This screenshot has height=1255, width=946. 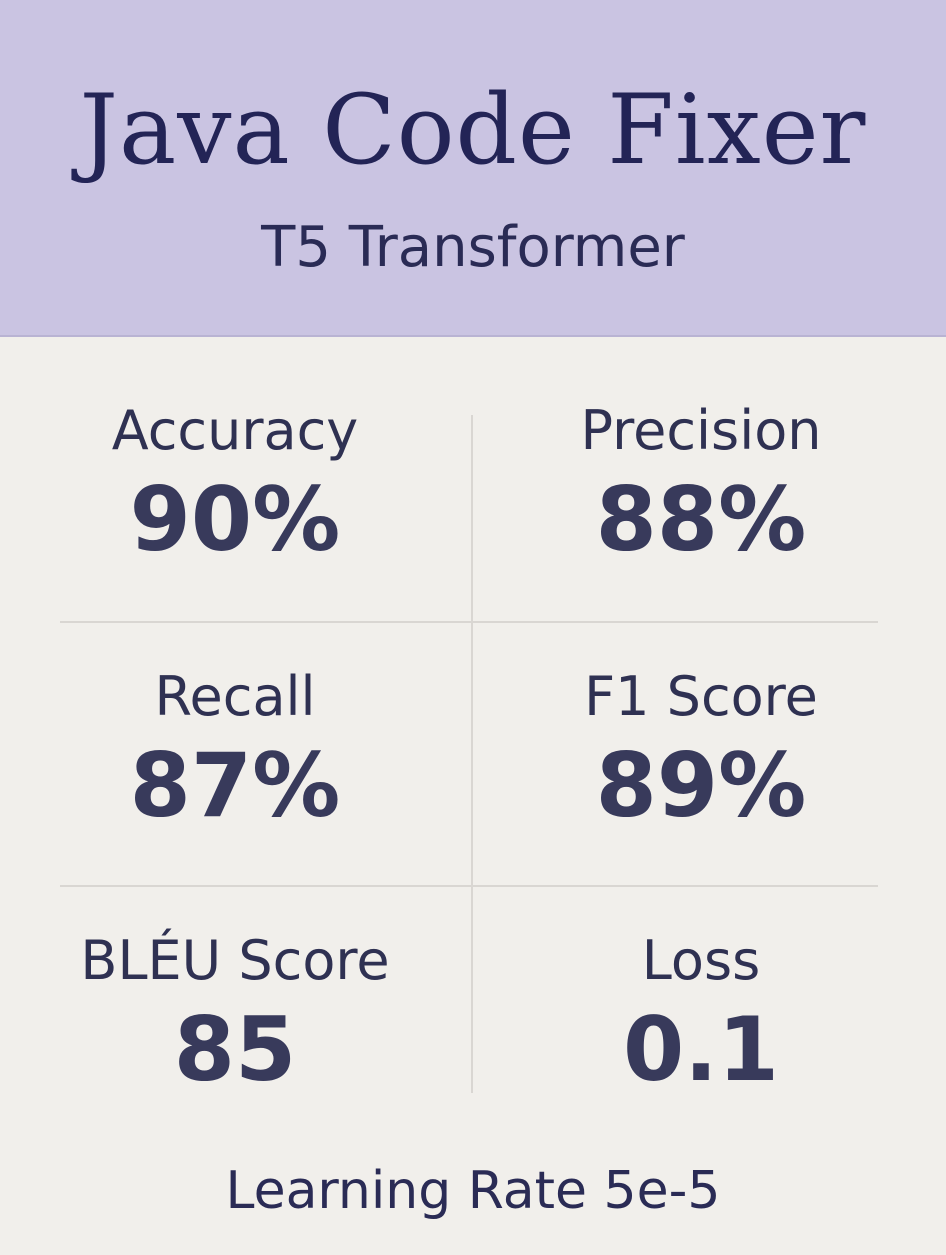 I want to click on metric-value: 89%, so click(x=701, y=785).